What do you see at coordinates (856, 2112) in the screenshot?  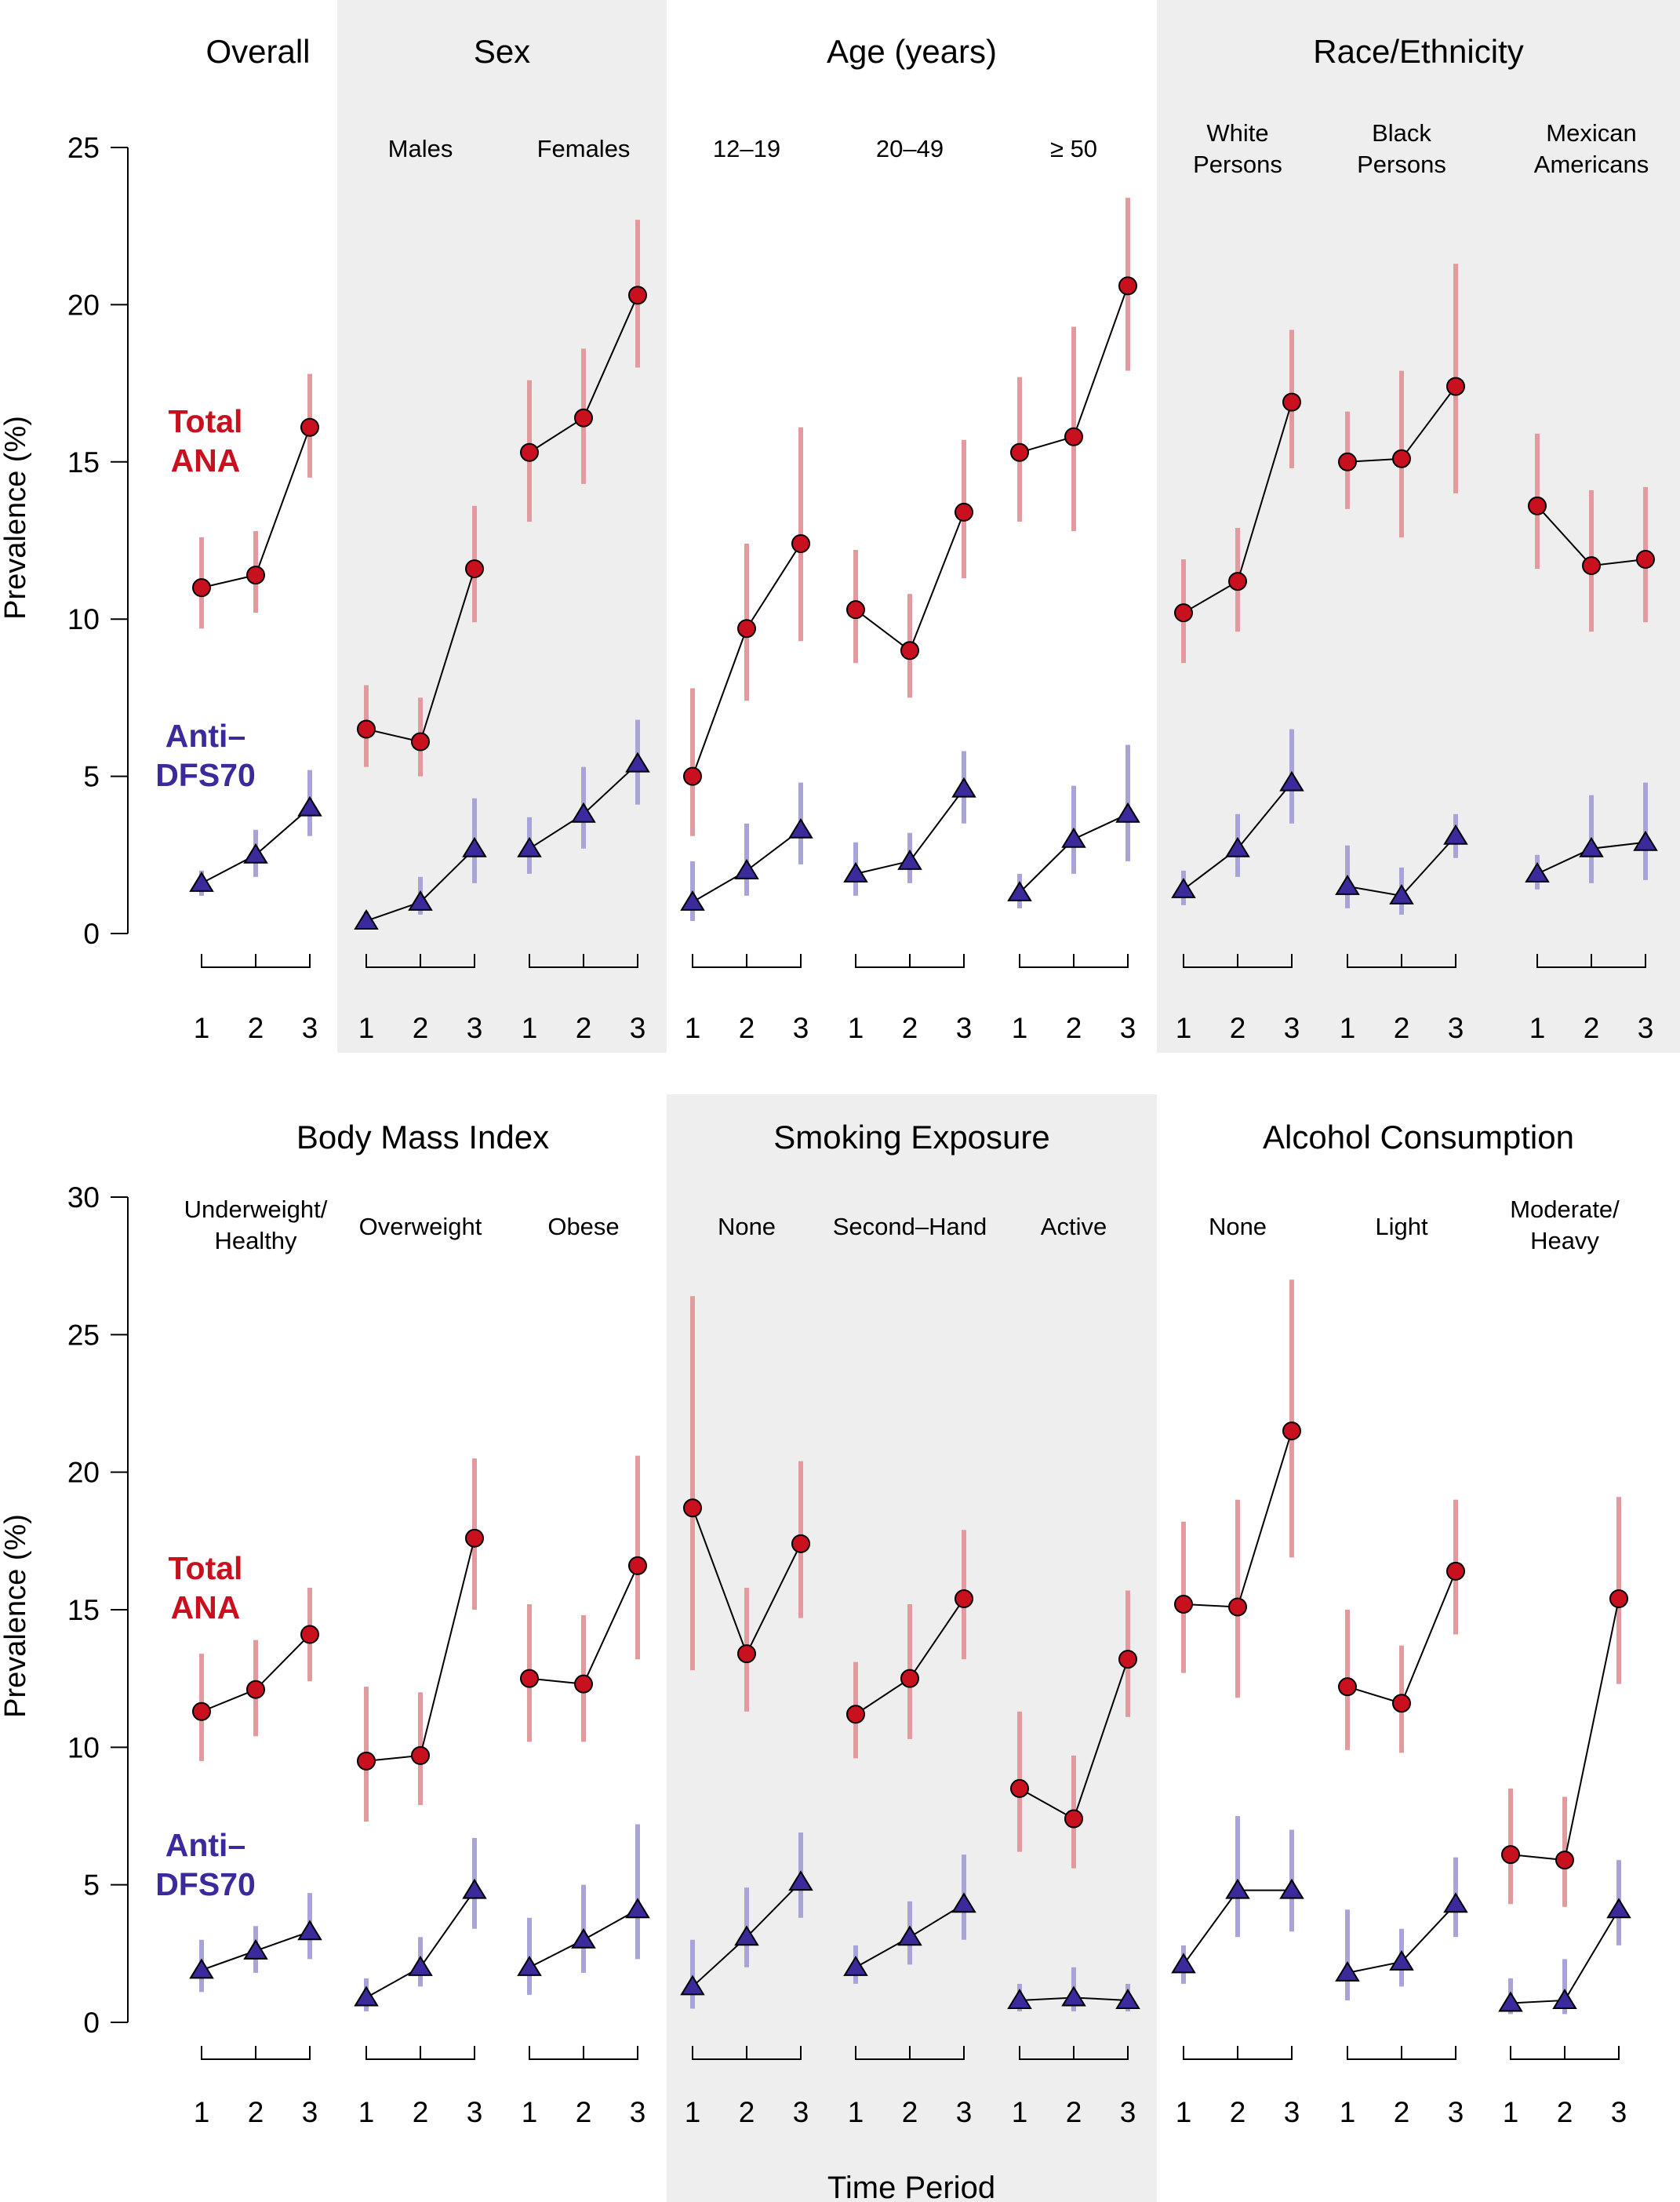 I see `bottom-smoking-exposure-second-hand-x-tick-label-1: 1` at bounding box center [856, 2112].